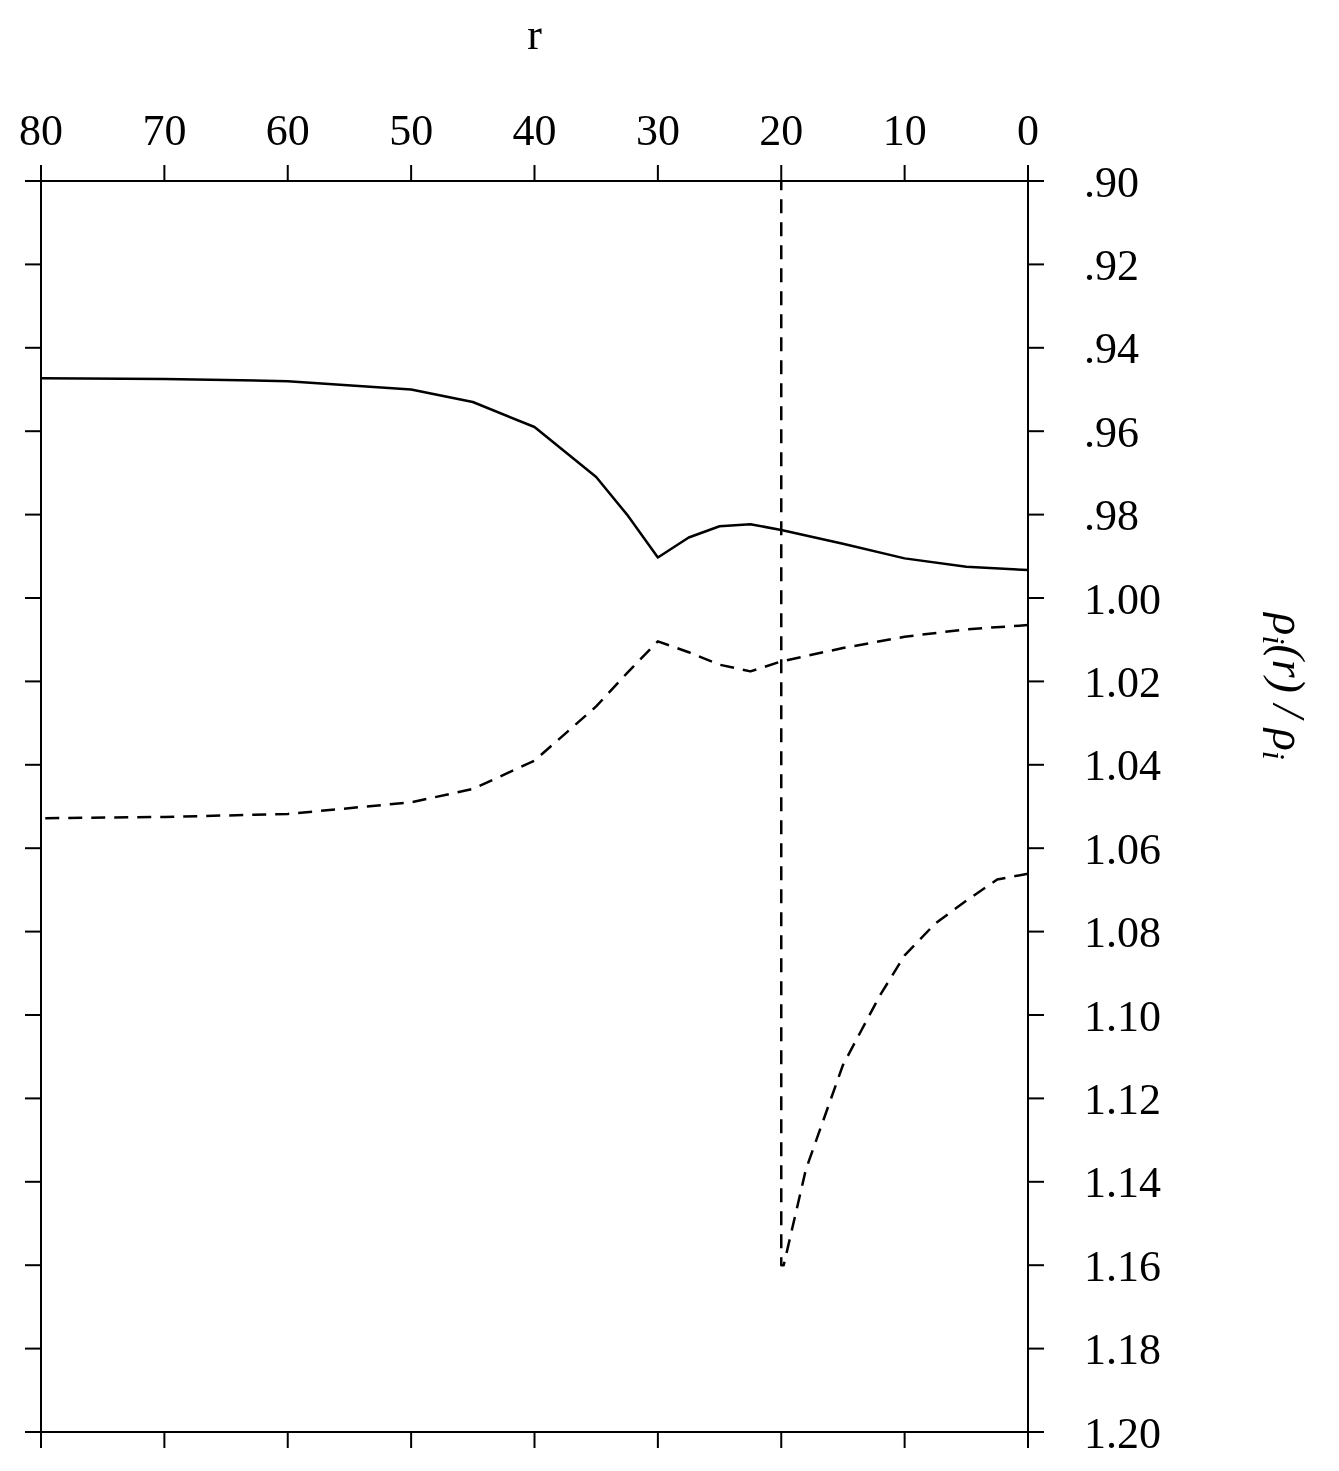  What do you see at coordinates (534, 130) in the screenshot?
I see `x-tick-label: 40` at bounding box center [534, 130].